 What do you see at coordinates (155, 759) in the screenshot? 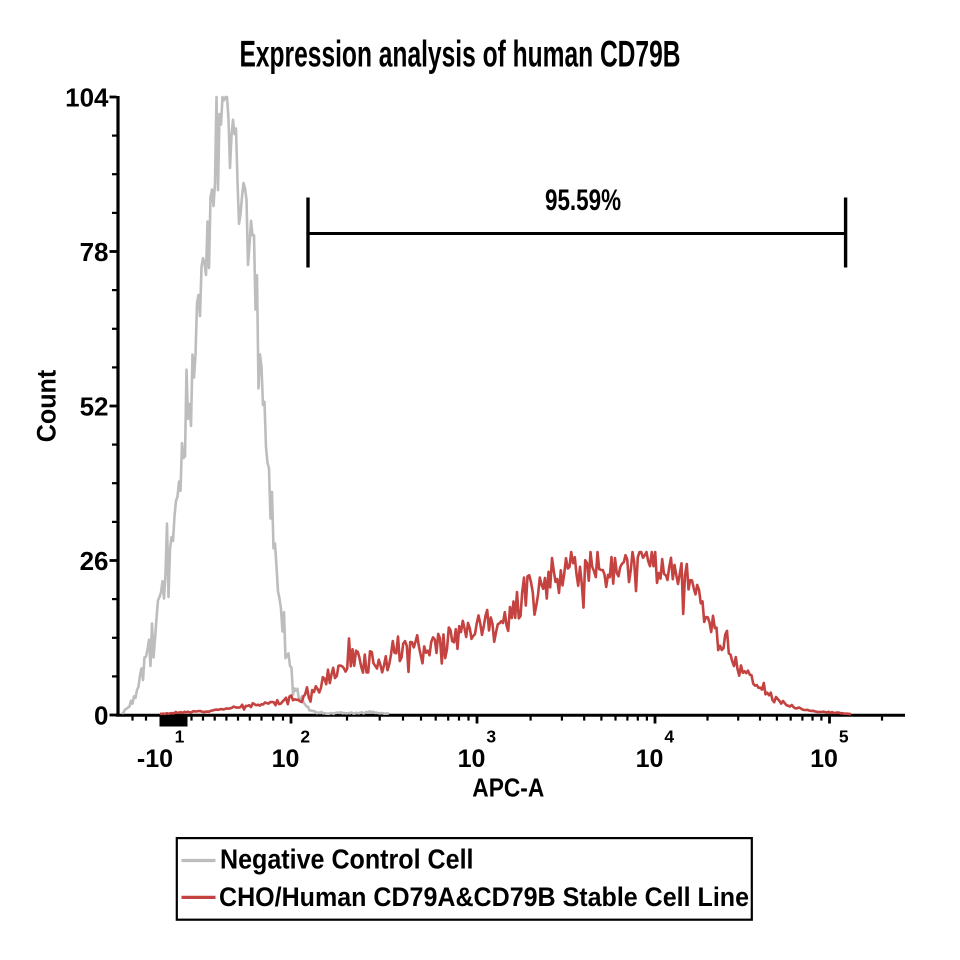
I see `svg-text: -10` at bounding box center [155, 759].